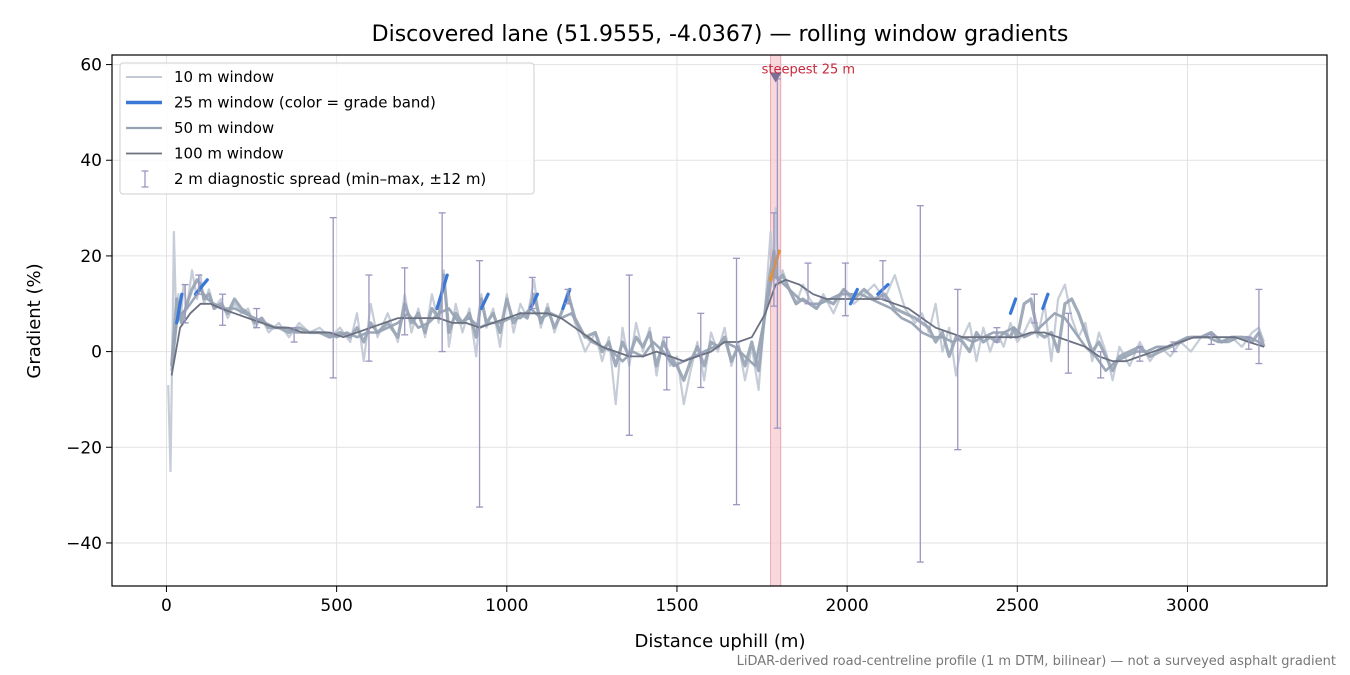  What do you see at coordinates (84, 544) in the screenshot?
I see `y-tick-label: −40` at bounding box center [84, 544].